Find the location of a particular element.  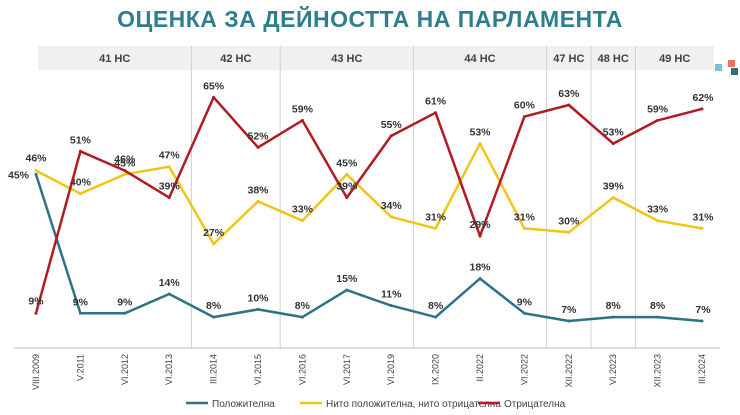

data-label: 47% is located at coordinates (170, 156).